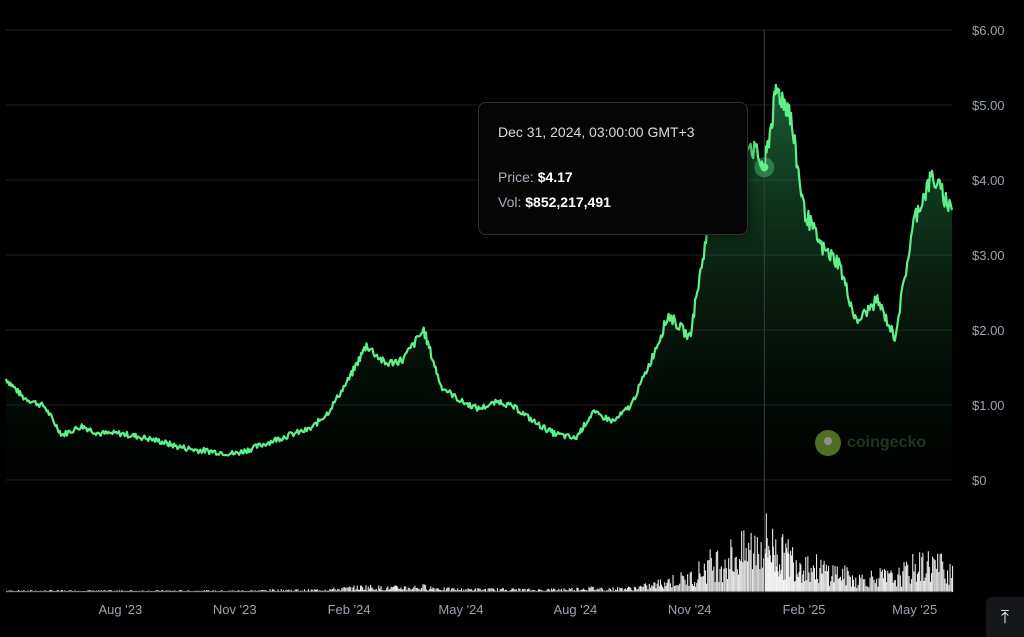 This screenshot has width=1024, height=637. What do you see at coordinates (764, 167) in the screenshot?
I see `hover-point` at bounding box center [764, 167].